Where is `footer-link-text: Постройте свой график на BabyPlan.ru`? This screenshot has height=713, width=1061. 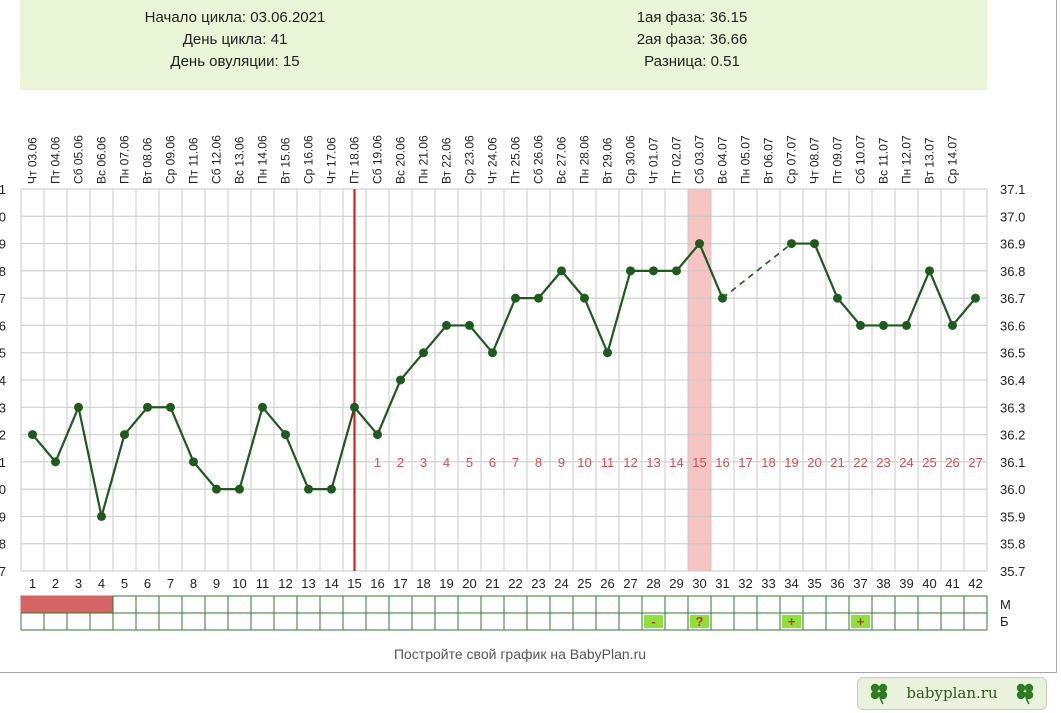
footer-link-text: Постройте свой график на BabyPlan.ru is located at coordinates (520, 654).